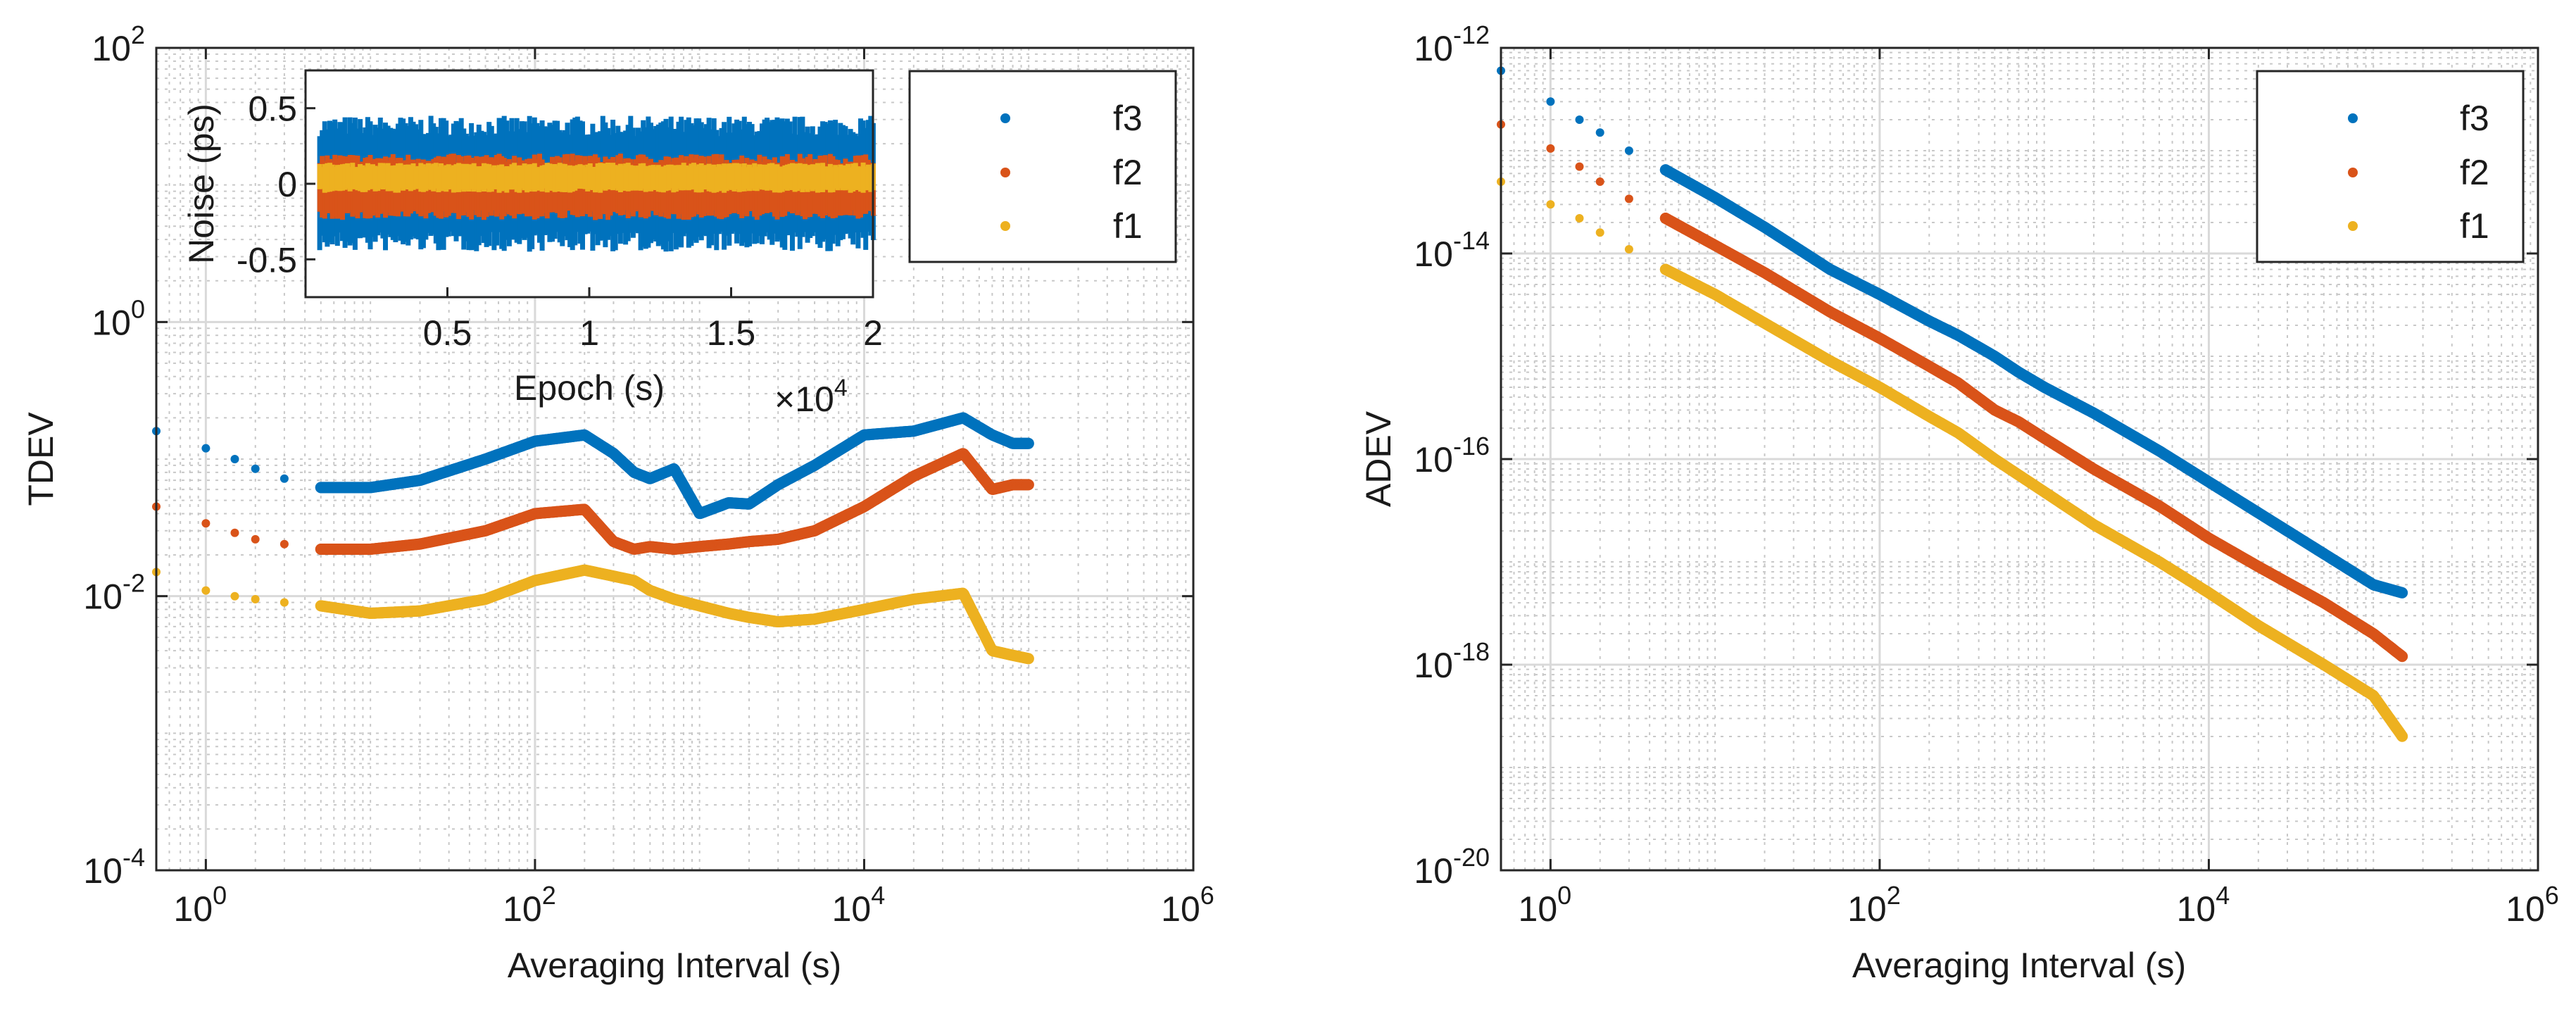 The height and width of the screenshot is (1009, 2576). Describe the element at coordinates (593, 614) in the screenshot. I see `series-f1` at that location.